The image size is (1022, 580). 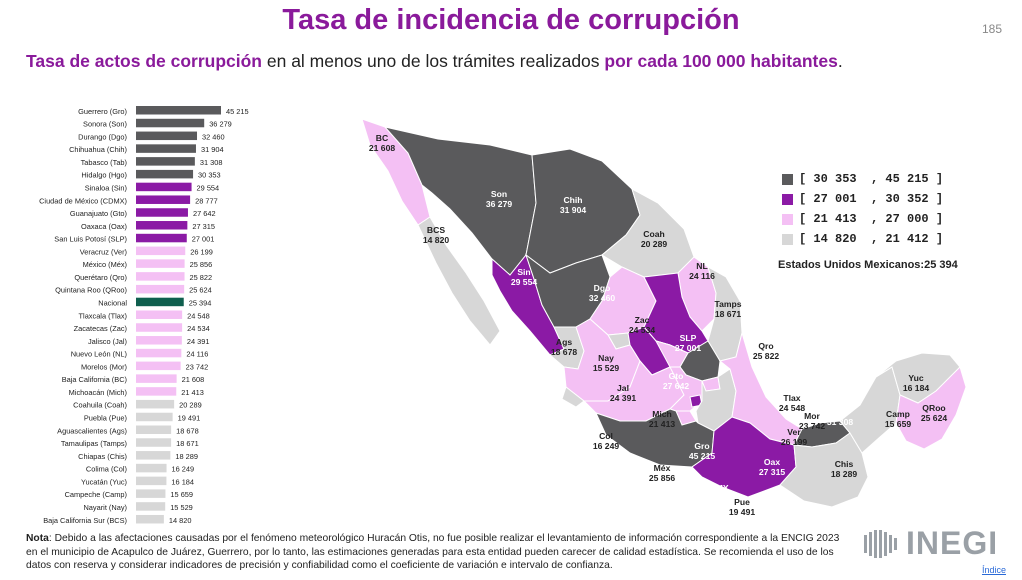 I want to click on map-state-value: 20 289, so click(x=654, y=244).